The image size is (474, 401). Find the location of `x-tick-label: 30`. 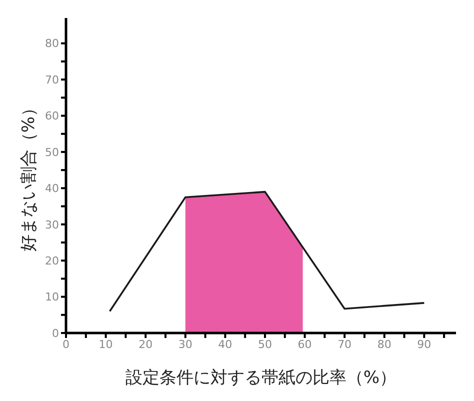

x-tick-label: 30 is located at coordinates (185, 344).